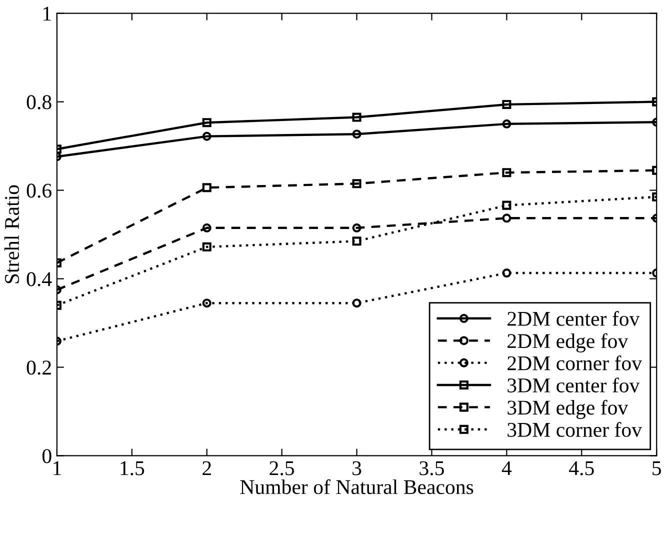  I want to click on y-tick-label: 0.2, so click(38, 367).